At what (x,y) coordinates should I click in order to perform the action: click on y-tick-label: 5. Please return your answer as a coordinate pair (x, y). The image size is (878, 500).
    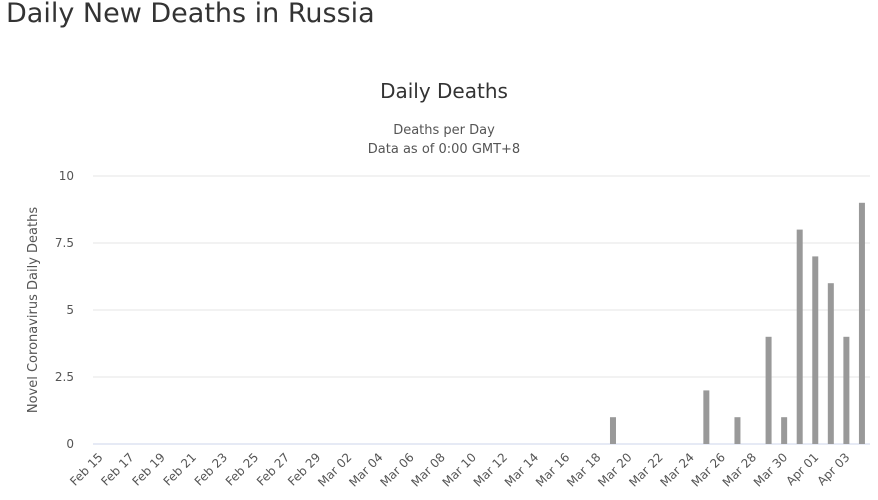
    Looking at the image, I should click on (70, 310).